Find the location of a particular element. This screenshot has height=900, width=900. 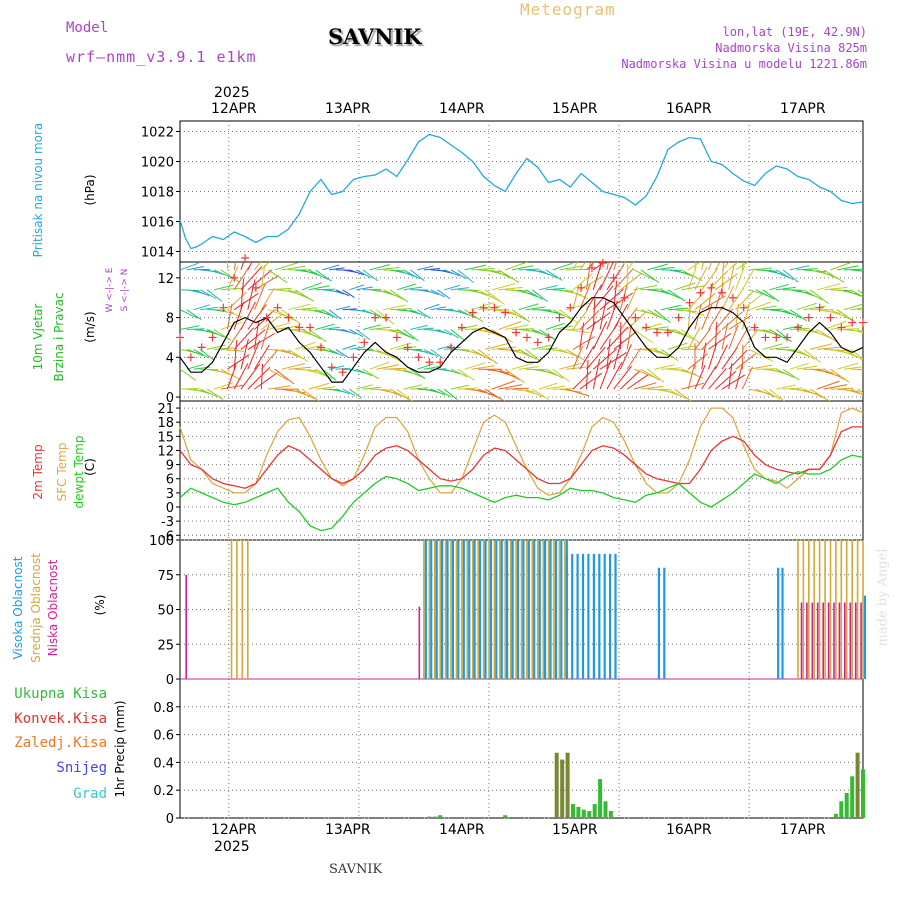

y-tick-label: 25 is located at coordinates (165, 645).